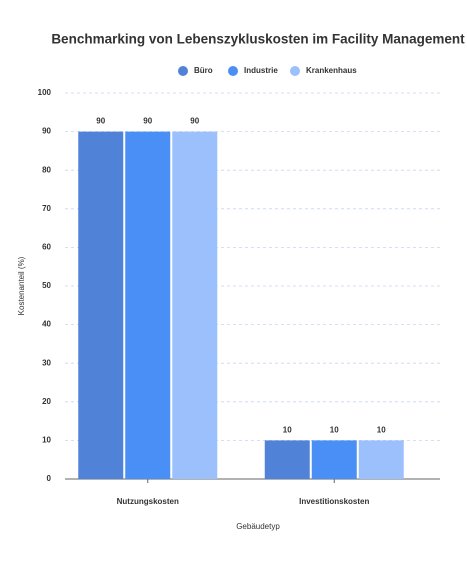  Describe the element at coordinates (46, 324) in the screenshot. I see `y-tick-label: 40` at that location.